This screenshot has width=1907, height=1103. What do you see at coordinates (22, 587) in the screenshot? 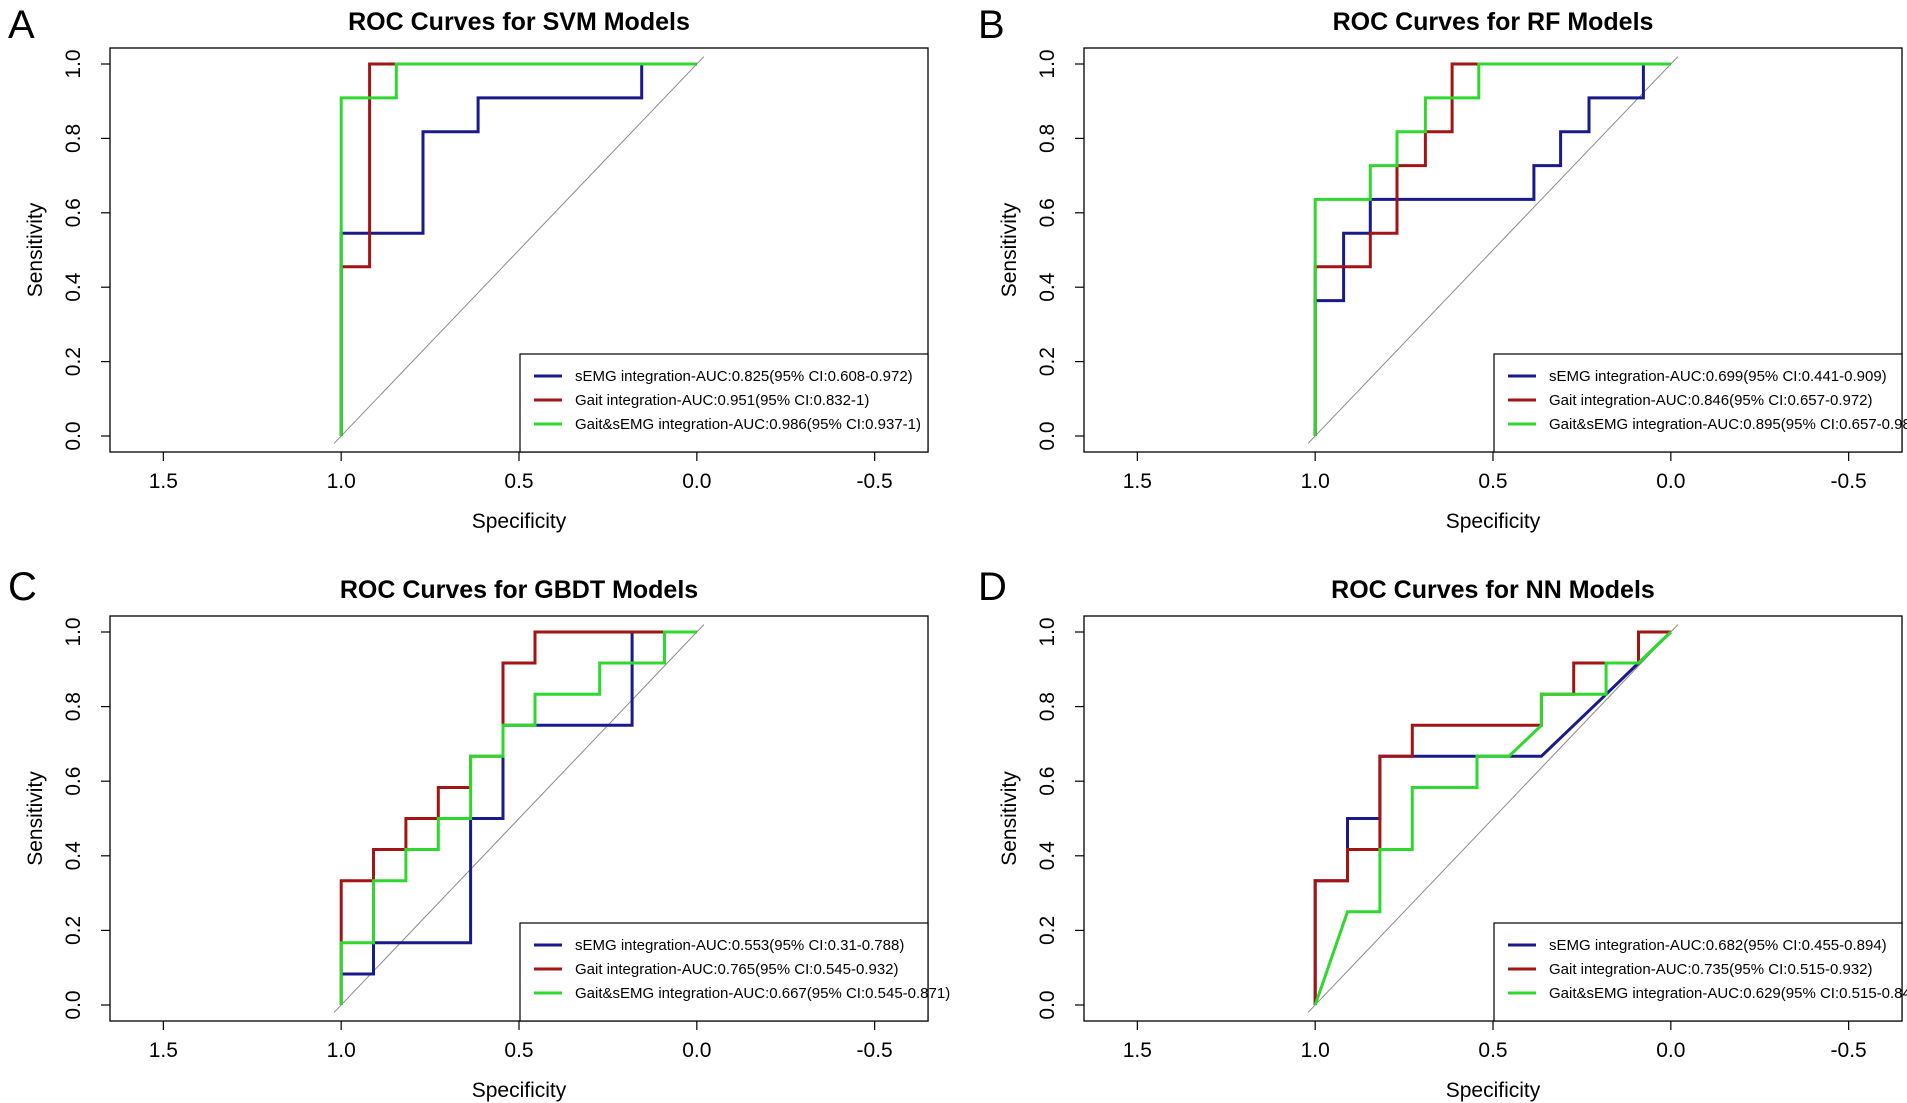
I see `panel-letter: C` at bounding box center [22, 587].